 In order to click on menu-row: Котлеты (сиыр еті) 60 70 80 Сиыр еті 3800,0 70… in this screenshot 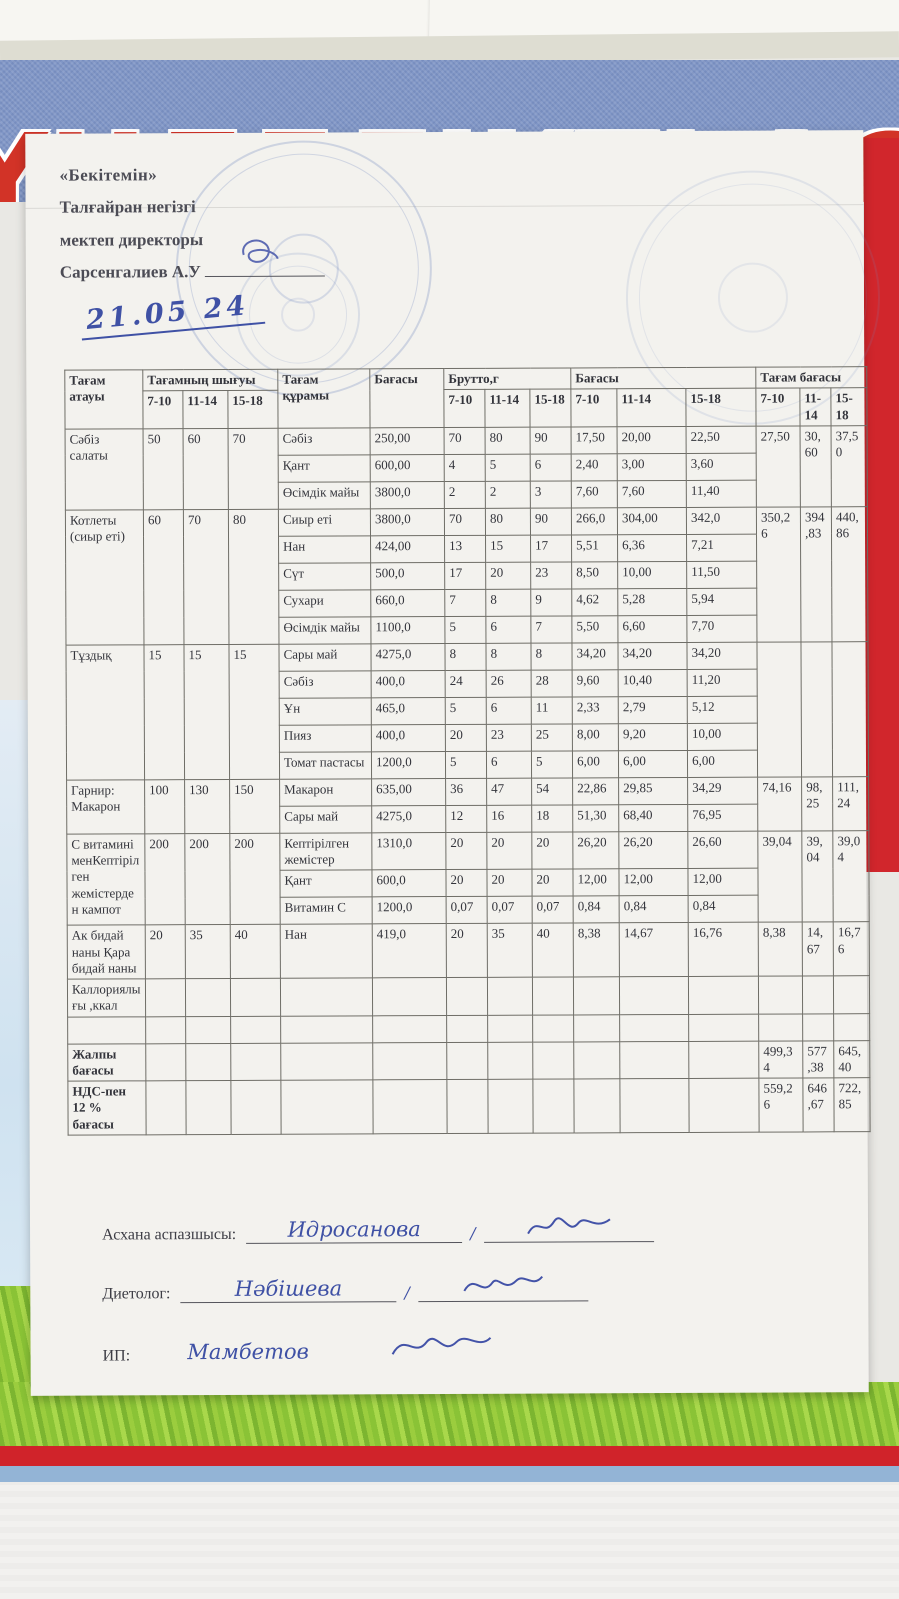, I will do `click(467, 575)`.